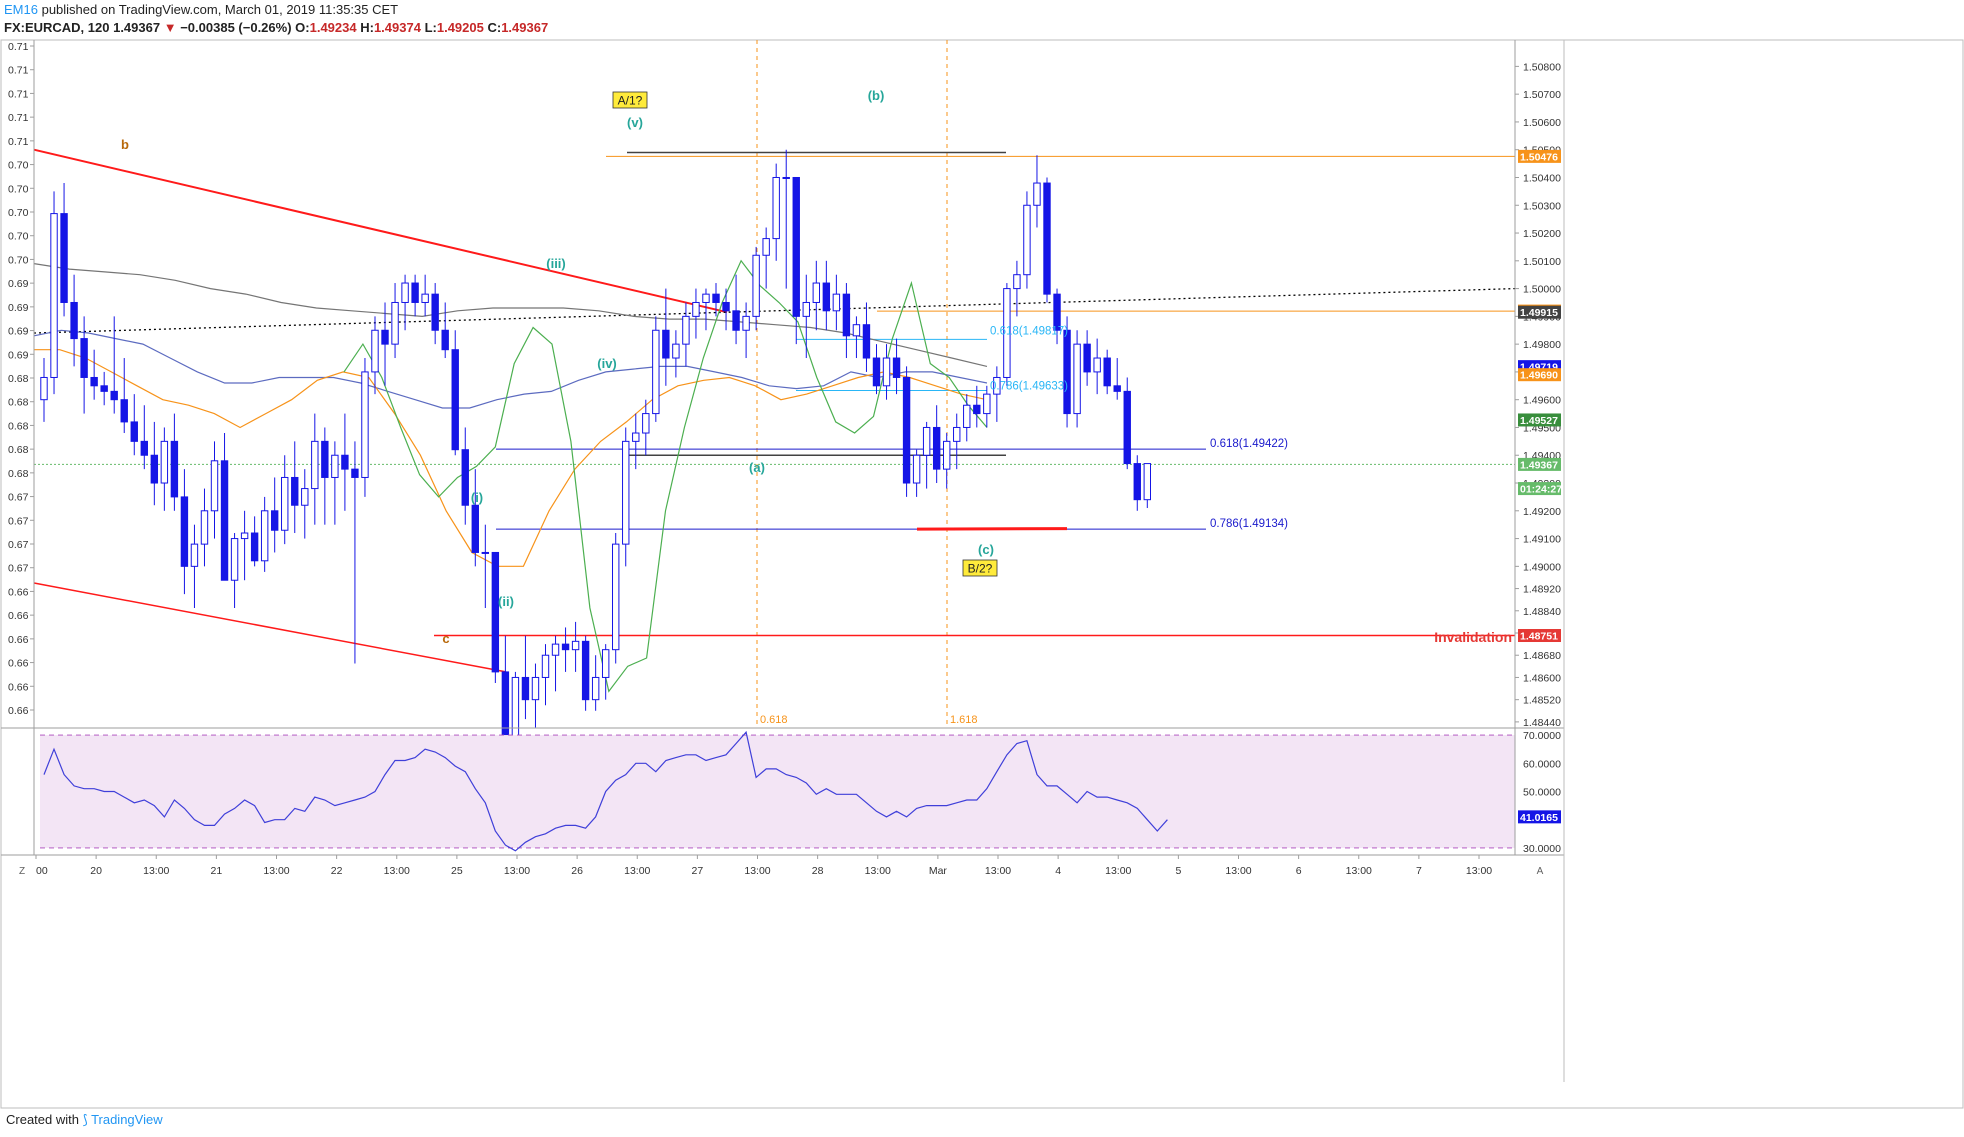 This screenshot has height=1137, width=1964. What do you see at coordinates (1540, 871) in the screenshot?
I see `auto-scale-button: A` at bounding box center [1540, 871].